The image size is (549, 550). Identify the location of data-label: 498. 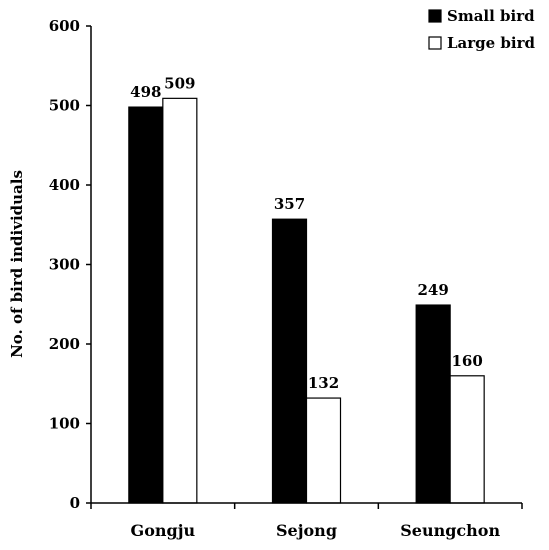
(145, 92).